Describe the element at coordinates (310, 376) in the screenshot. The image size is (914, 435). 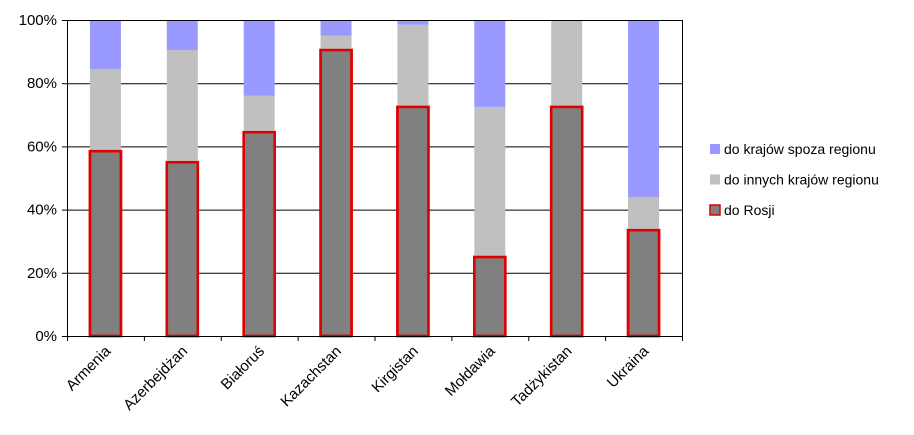
I see `x-tick-label: Kazachstan` at that location.